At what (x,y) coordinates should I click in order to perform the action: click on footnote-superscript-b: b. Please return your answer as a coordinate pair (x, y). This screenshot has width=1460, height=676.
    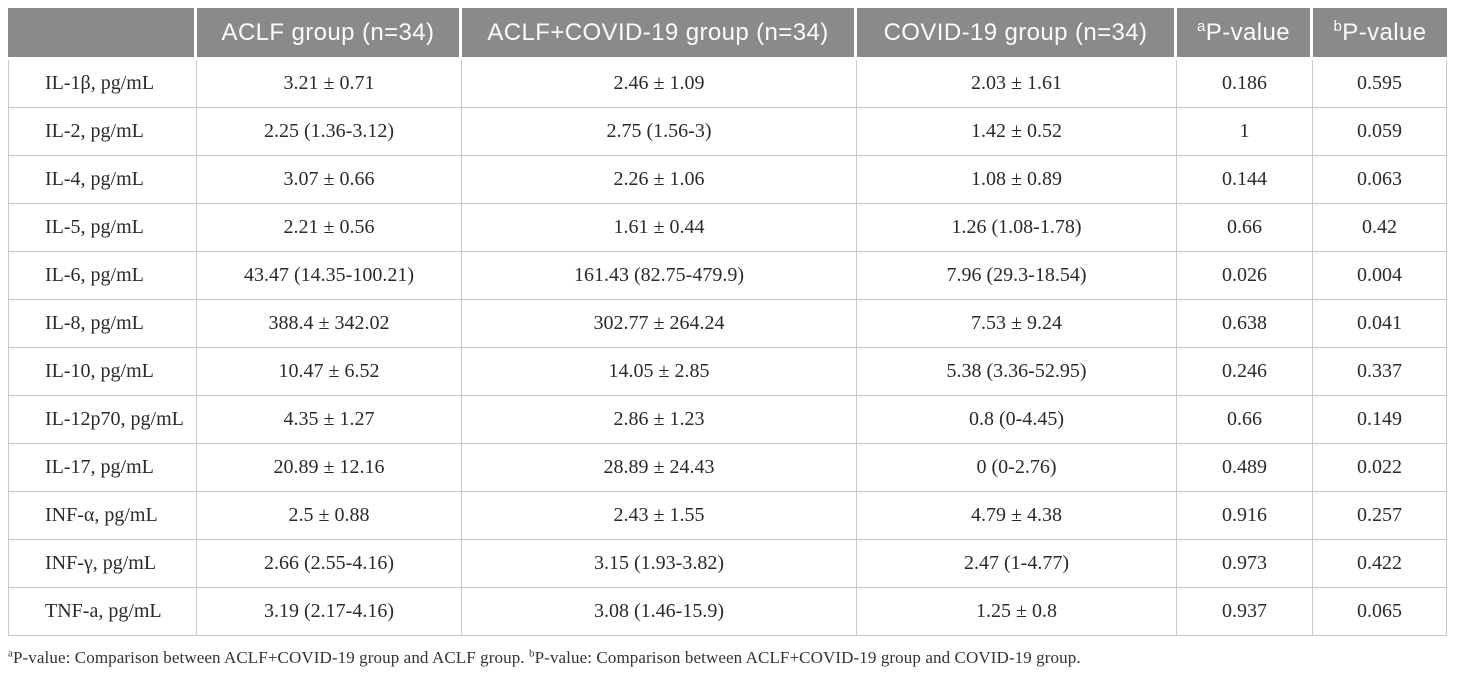
    Looking at the image, I should click on (532, 653).